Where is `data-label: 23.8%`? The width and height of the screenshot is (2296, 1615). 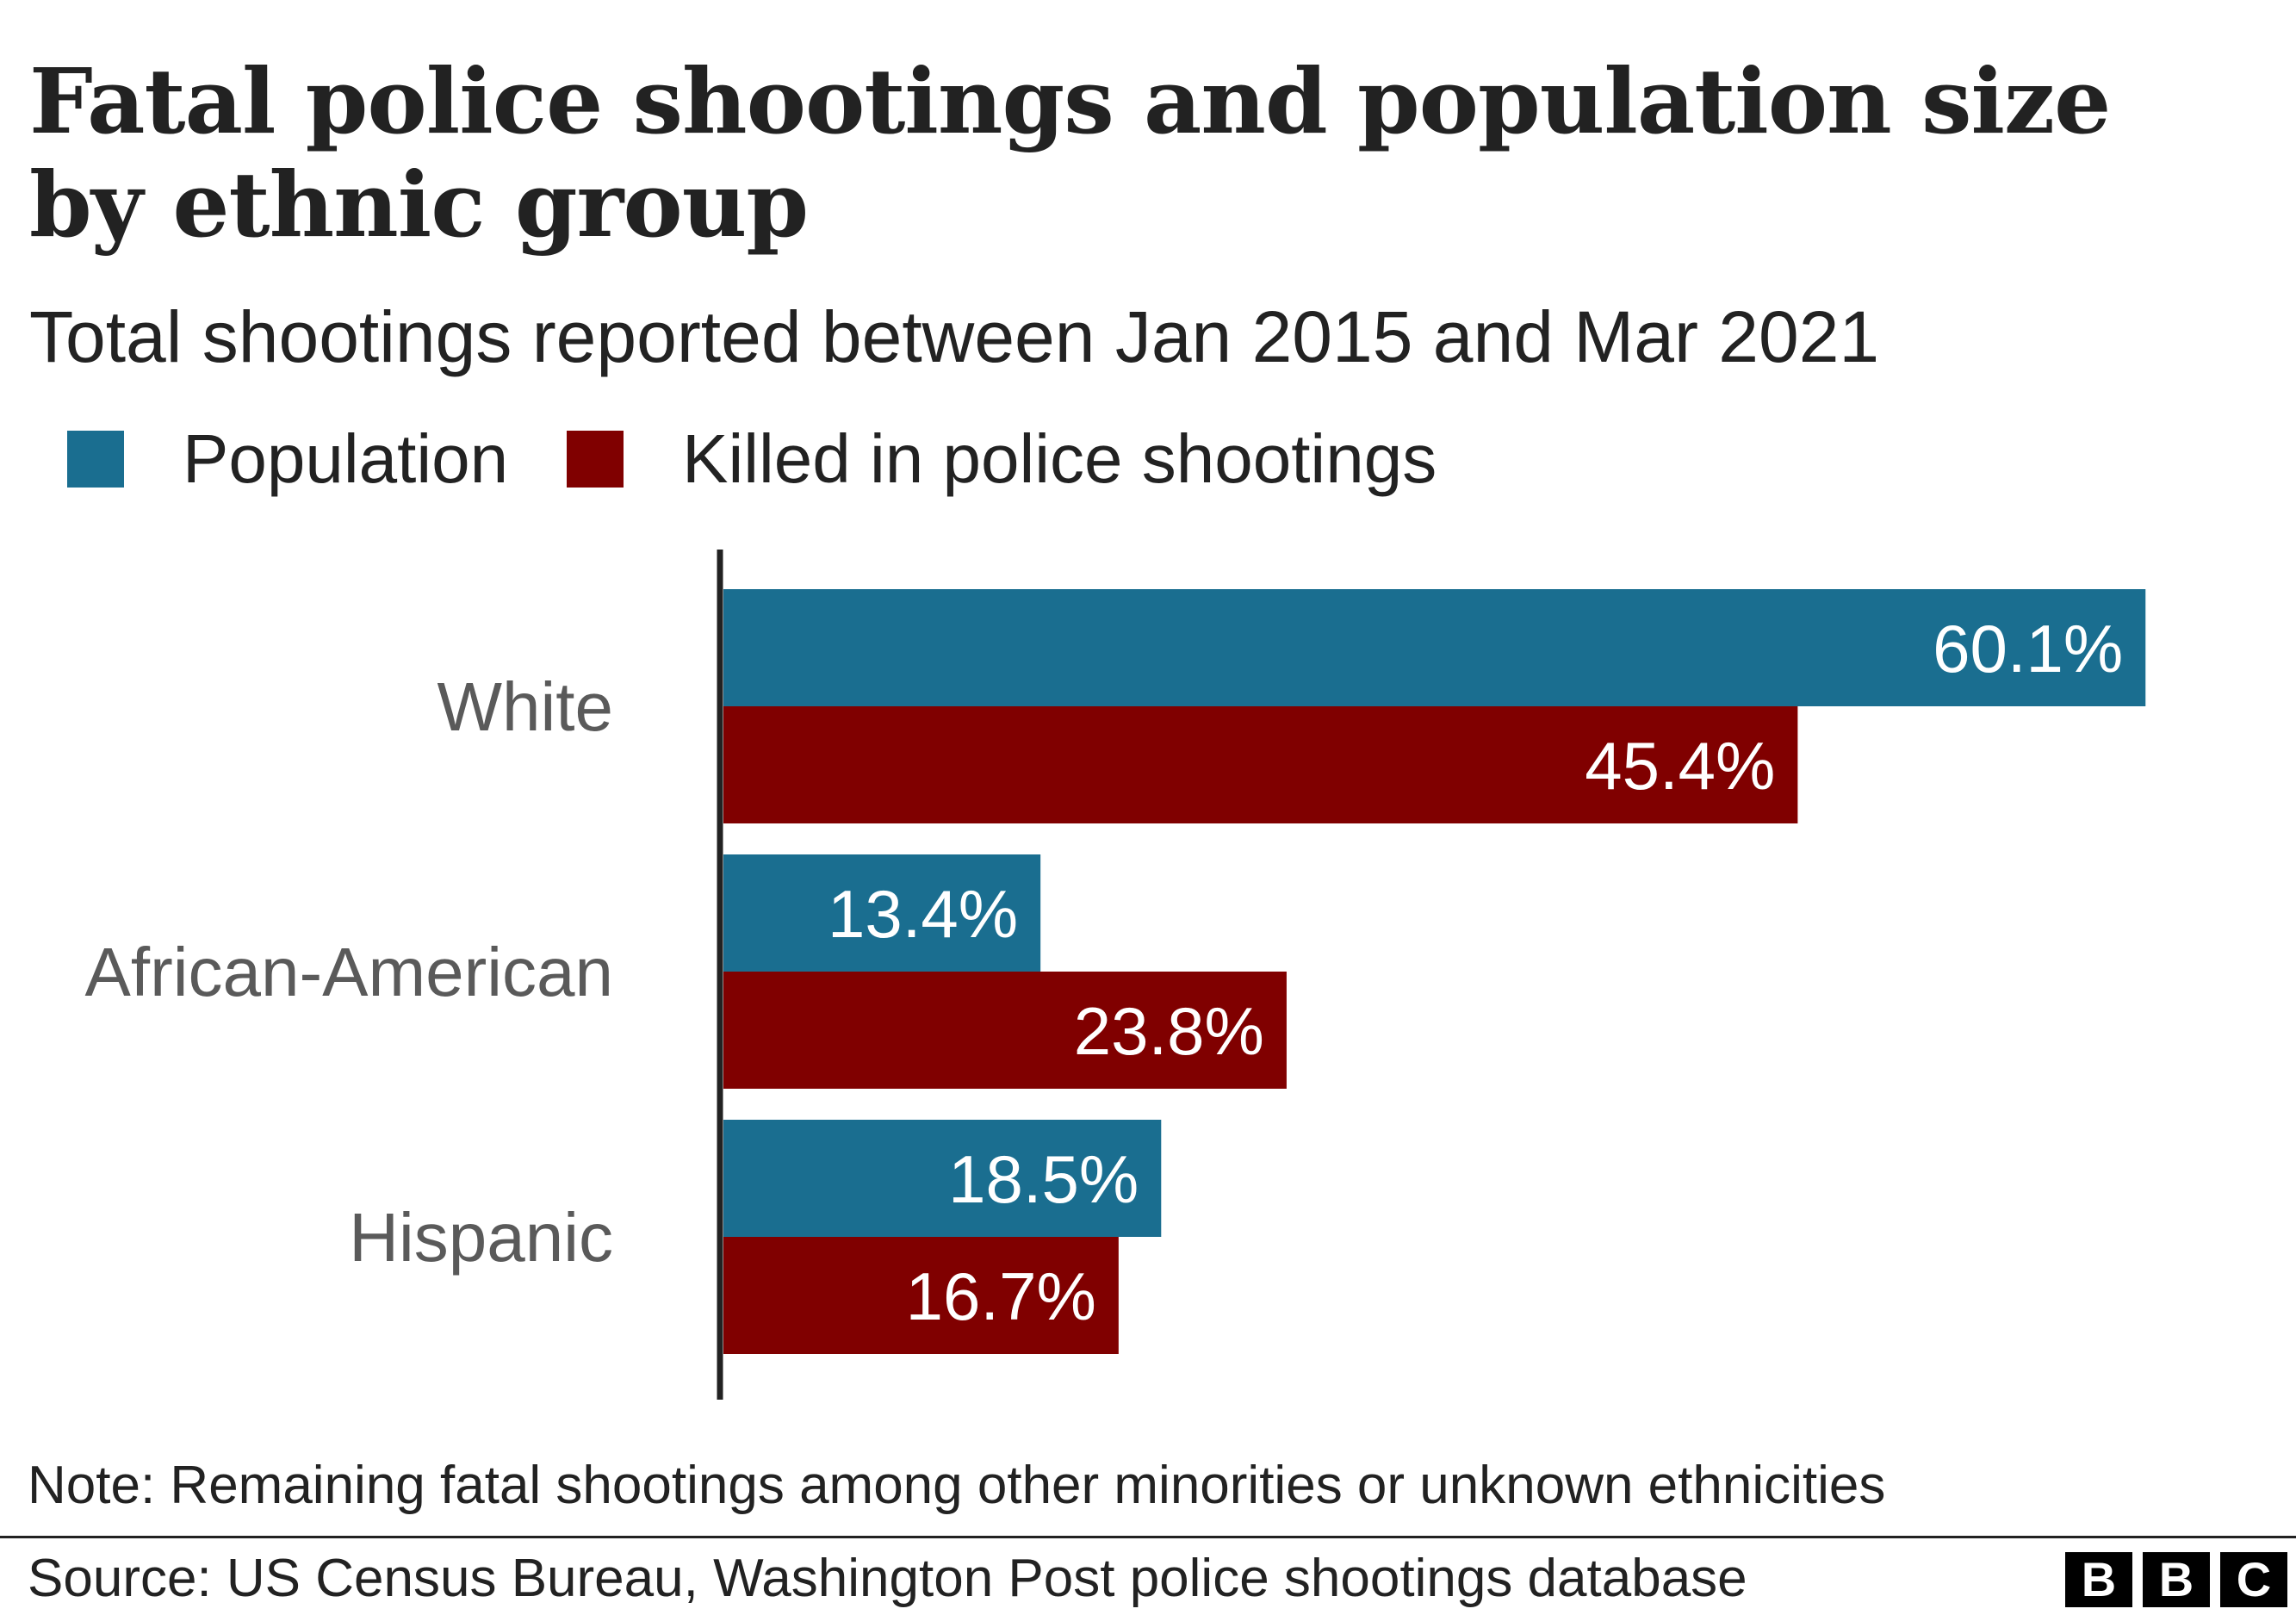 data-label: 23.8% is located at coordinates (1169, 1031).